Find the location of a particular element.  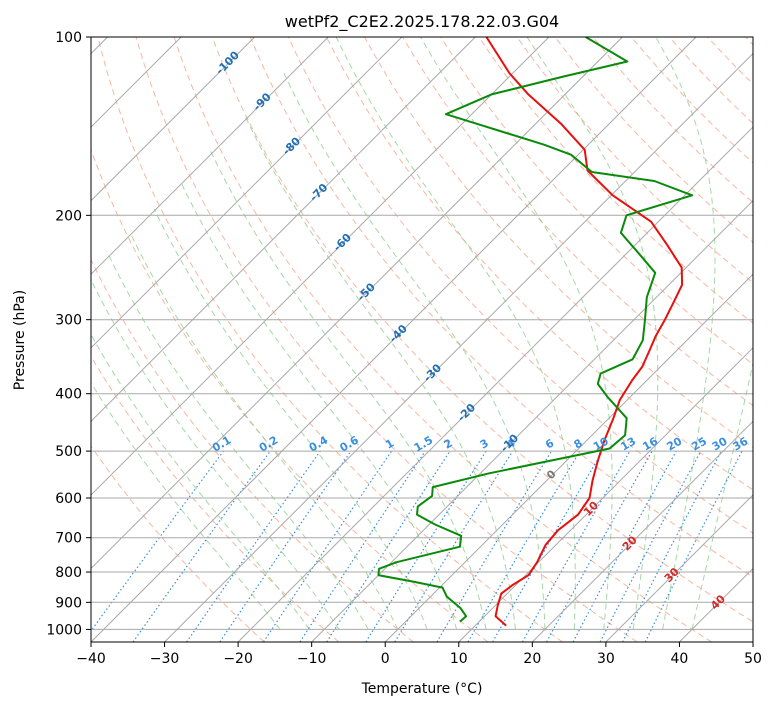

x-tick-label: 0 is located at coordinates (385, 659).